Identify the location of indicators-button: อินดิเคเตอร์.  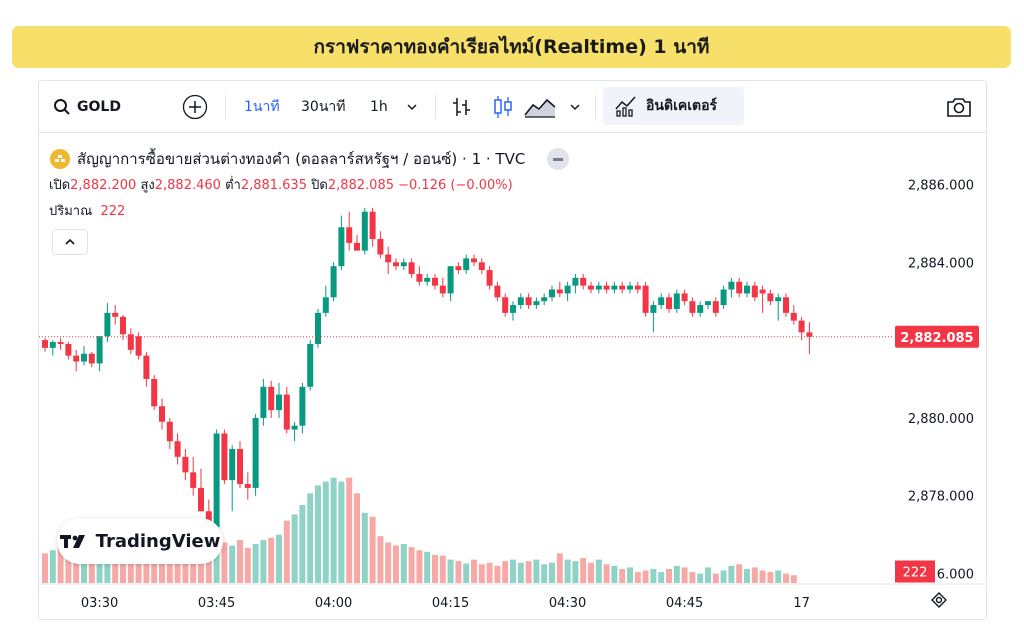
(673, 106).